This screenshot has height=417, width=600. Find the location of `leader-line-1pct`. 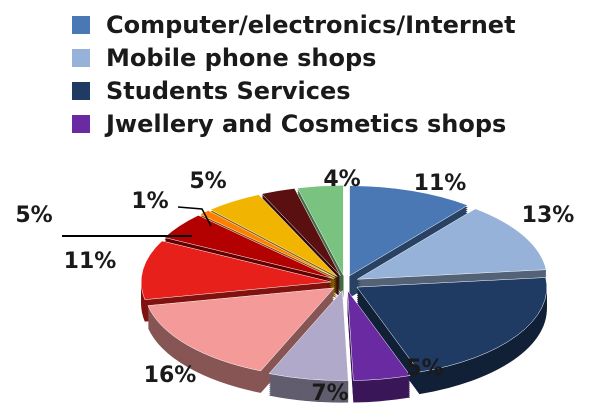

leader-line-1pct is located at coordinates (194, 216).